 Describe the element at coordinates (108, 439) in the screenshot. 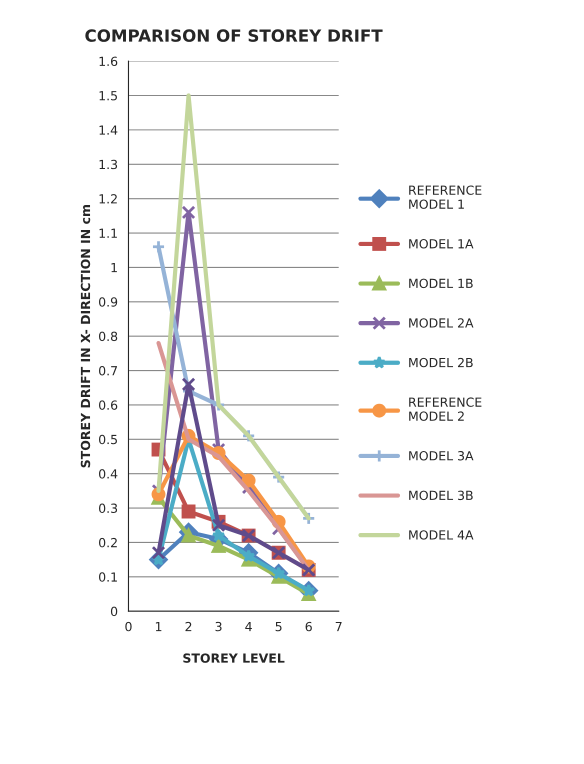

I see `y-tick-label: 0.5` at that location.